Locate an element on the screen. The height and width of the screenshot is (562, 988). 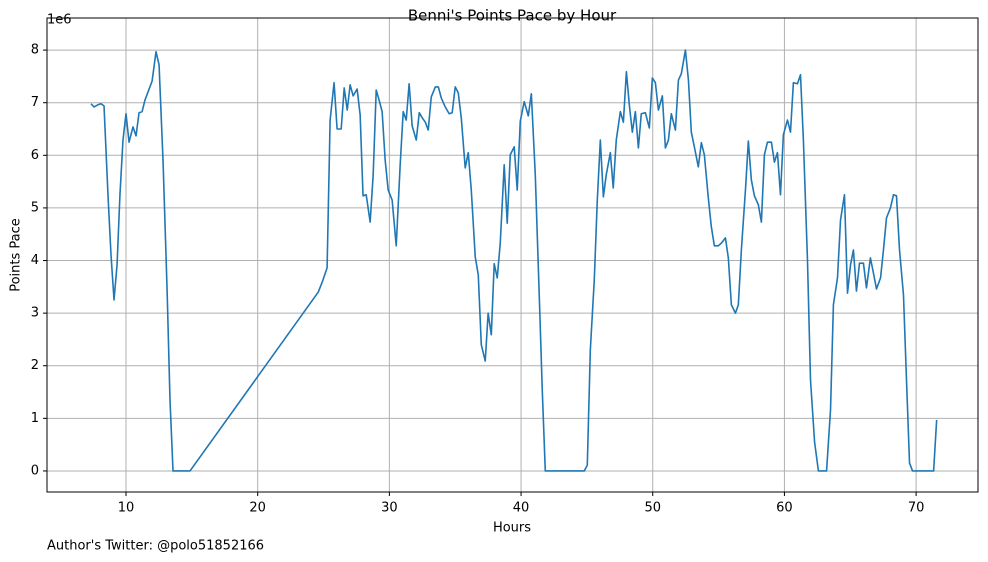
y-tick-label: 8 is located at coordinates (35, 50).